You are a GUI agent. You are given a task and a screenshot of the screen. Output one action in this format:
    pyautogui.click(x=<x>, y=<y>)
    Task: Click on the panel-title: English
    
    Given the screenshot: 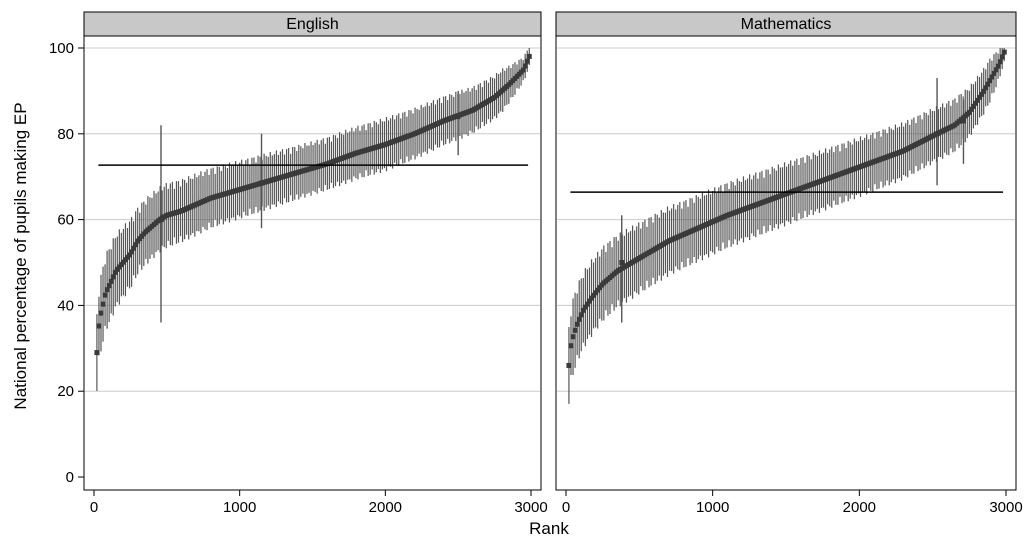 What is the action you would take?
    pyautogui.click(x=312, y=24)
    